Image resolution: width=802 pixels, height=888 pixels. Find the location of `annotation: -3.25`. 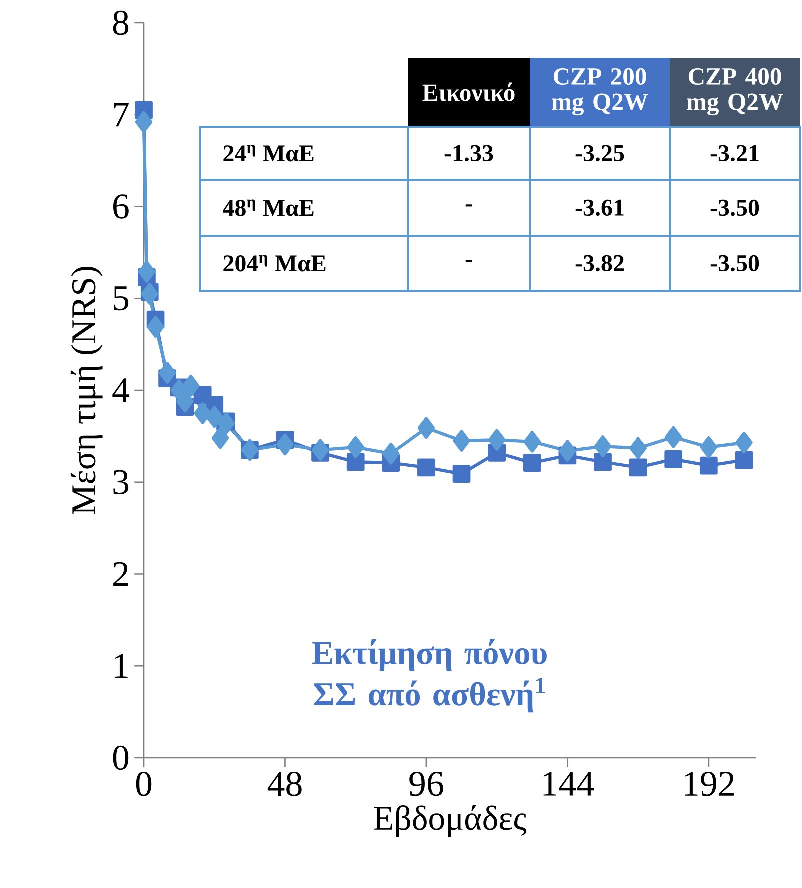

annotation: -3.25 is located at coordinates (600, 153).